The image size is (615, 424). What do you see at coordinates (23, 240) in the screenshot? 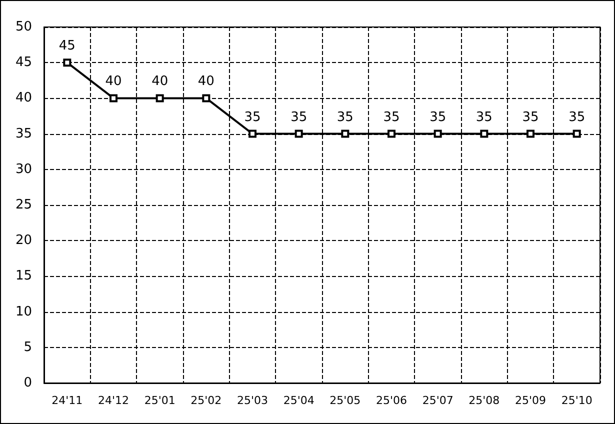
I see `y-tick-label: 20` at bounding box center [23, 240].